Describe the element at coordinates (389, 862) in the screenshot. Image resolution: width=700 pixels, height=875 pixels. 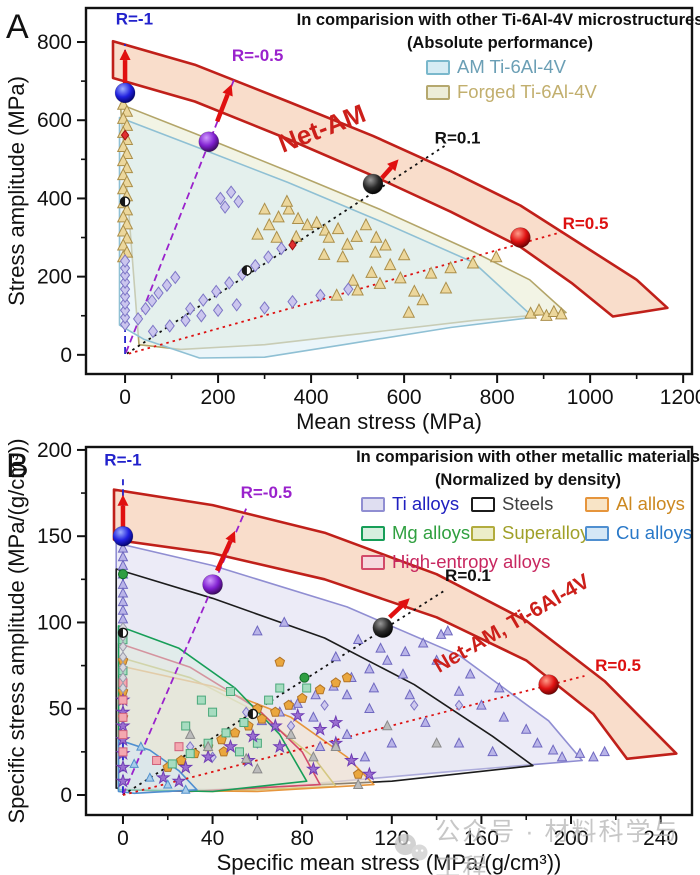
I see `x-axis-label: Specific mean stress (MPa/(g/cm³))` at that location.